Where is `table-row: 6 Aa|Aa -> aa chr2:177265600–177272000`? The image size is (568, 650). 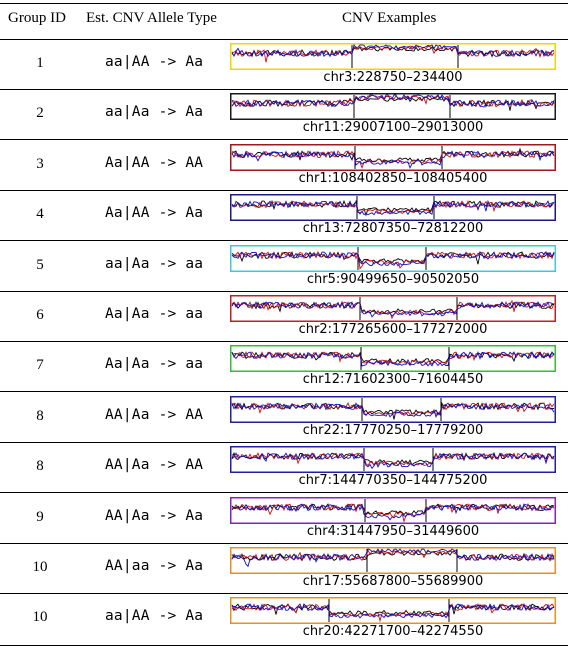
table-row: 6 Aa|Aa -> aa chr2:177265600–177272000 is located at coordinates (284, 317).